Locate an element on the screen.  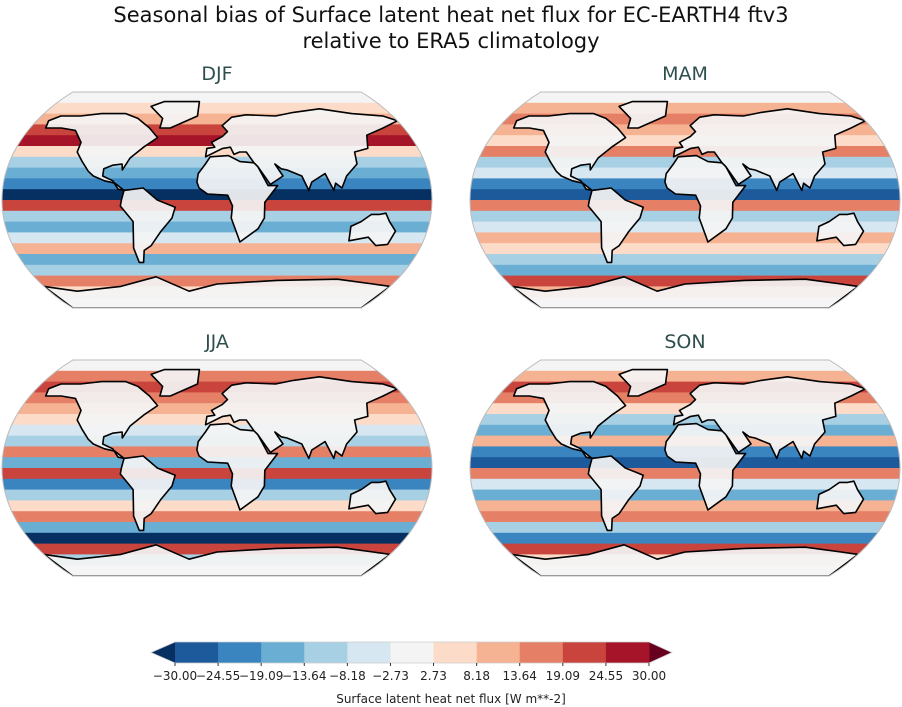
colorbar-tick-label: 30.00 is located at coordinates (649, 676).